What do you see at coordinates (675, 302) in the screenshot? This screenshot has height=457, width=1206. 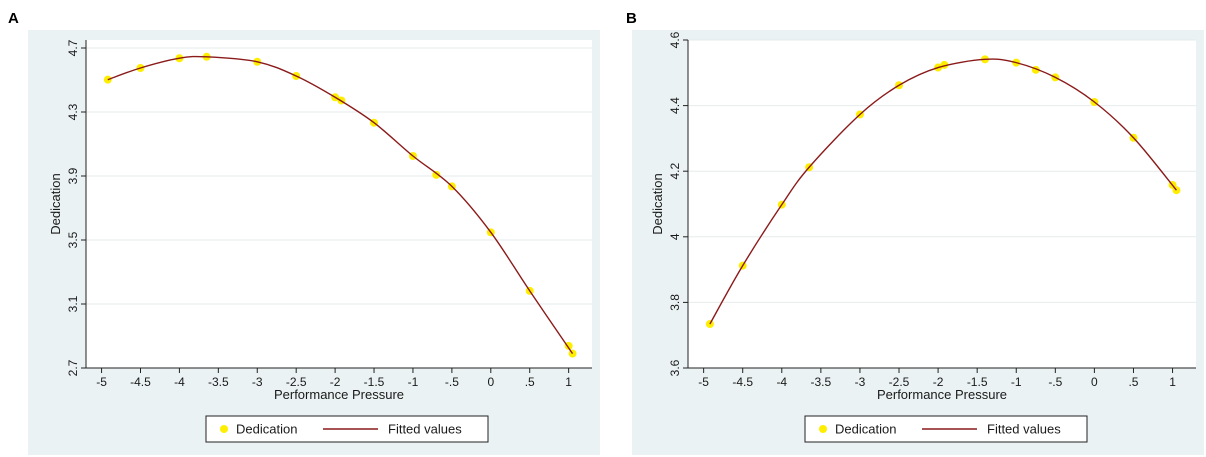 I see `y-tick-label-1: 3.8` at bounding box center [675, 302].